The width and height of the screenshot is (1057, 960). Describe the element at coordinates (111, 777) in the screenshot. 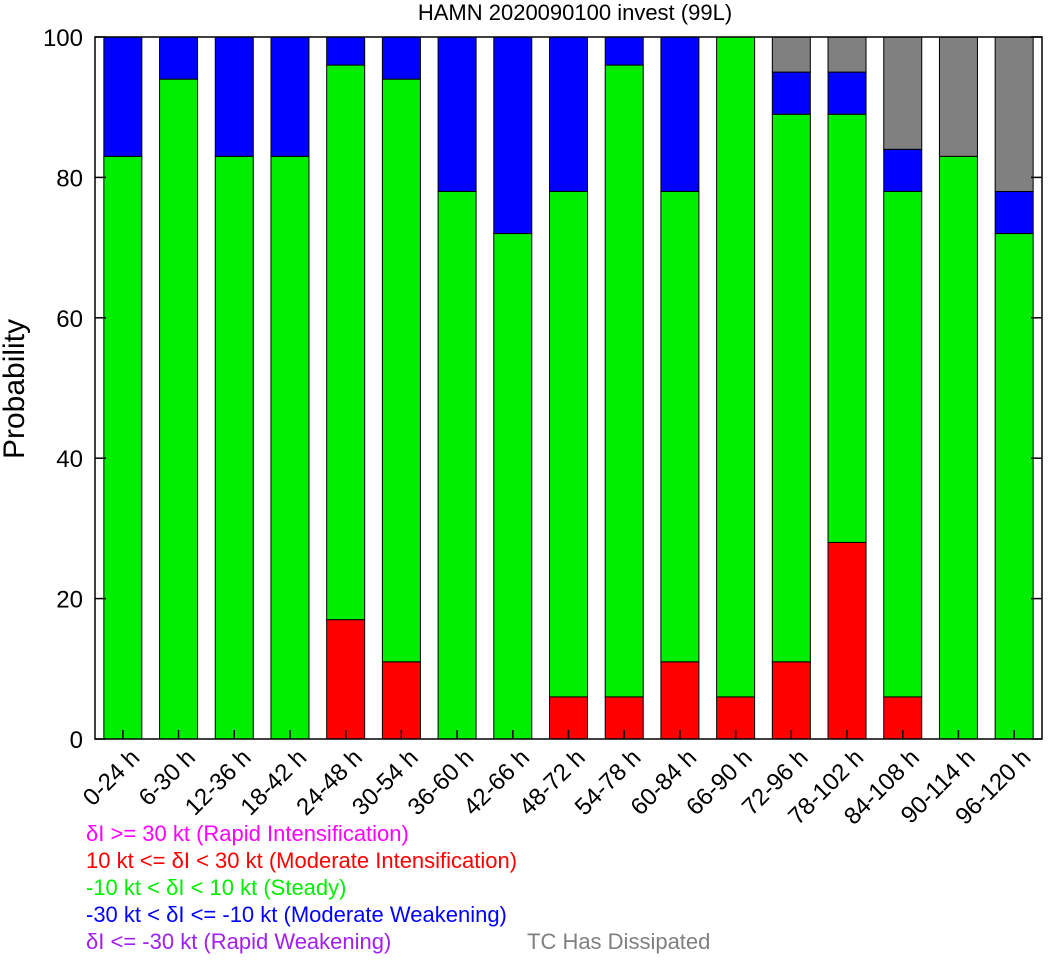

I see `x-tick-label-0: 0-24 h` at that location.